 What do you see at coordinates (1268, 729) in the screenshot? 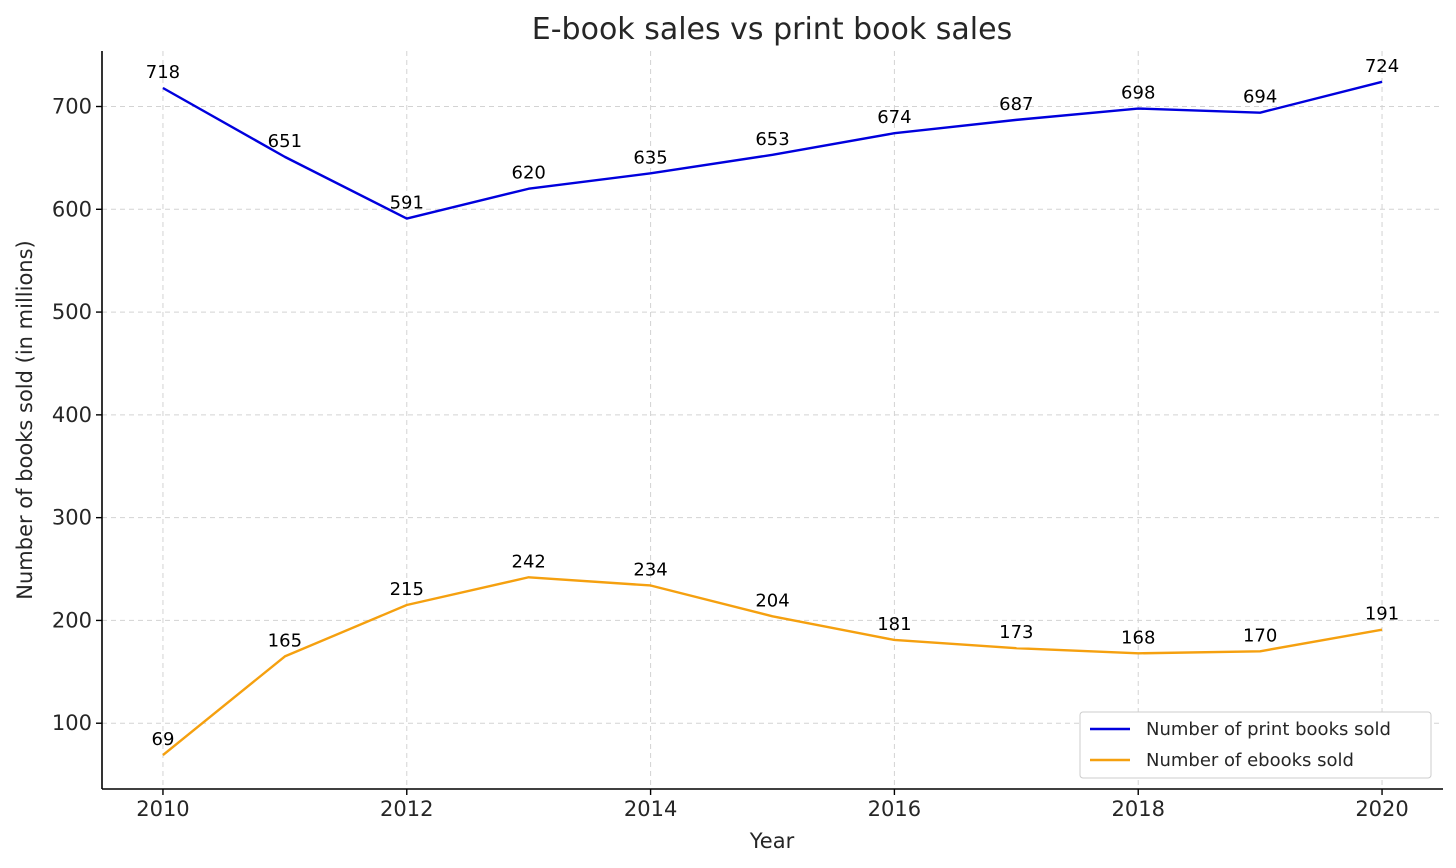
I see `legend-label-print: Number of print books sold` at bounding box center [1268, 729].